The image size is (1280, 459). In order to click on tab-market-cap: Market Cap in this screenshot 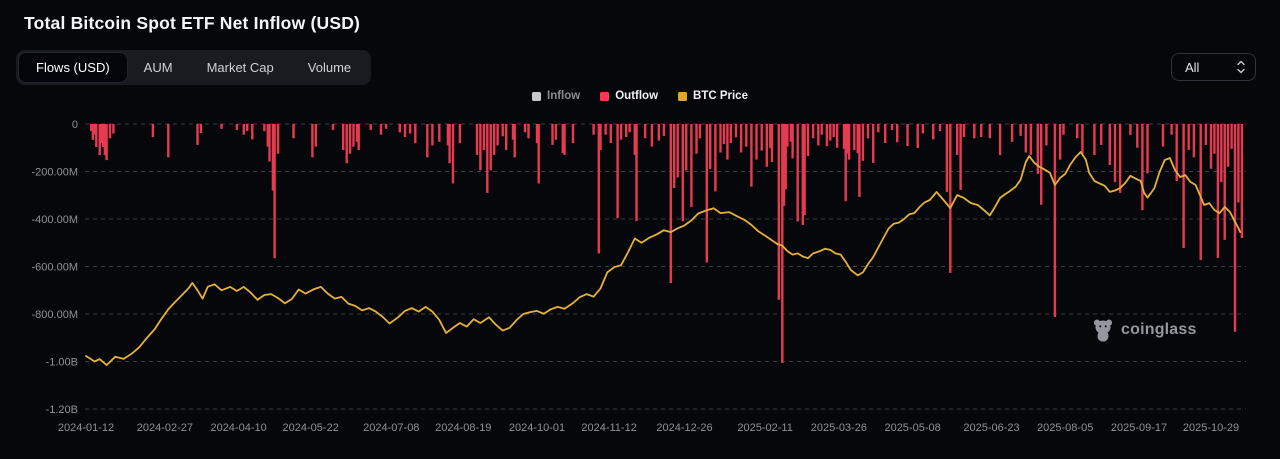, I will do `click(240, 67)`.